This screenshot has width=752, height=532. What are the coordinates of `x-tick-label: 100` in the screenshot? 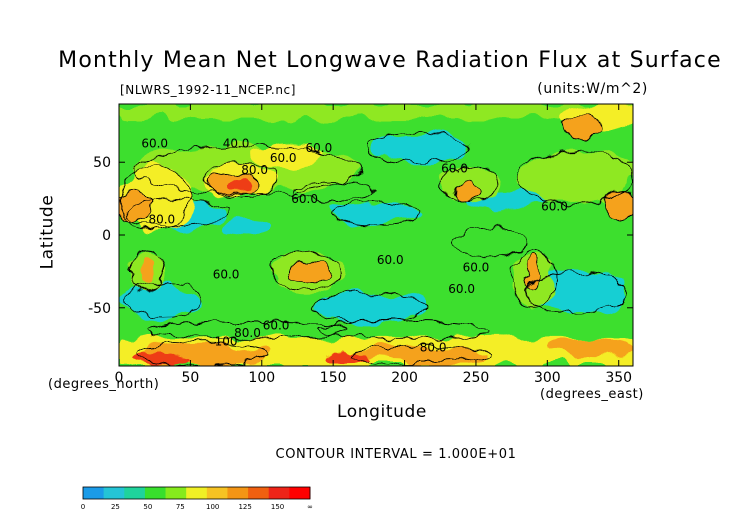 It's located at (261, 378).